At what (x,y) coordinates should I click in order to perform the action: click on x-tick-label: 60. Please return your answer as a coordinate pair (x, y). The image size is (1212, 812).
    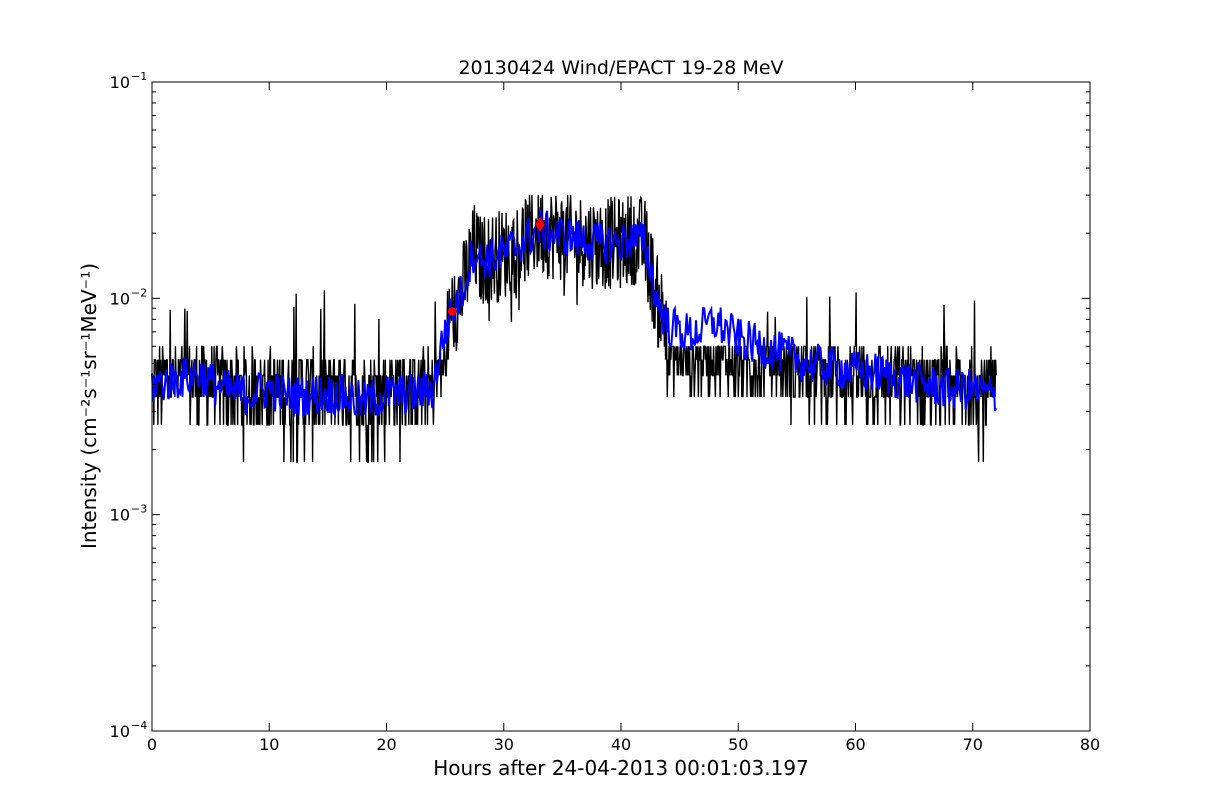
    Looking at the image, I should click on (855, 744).